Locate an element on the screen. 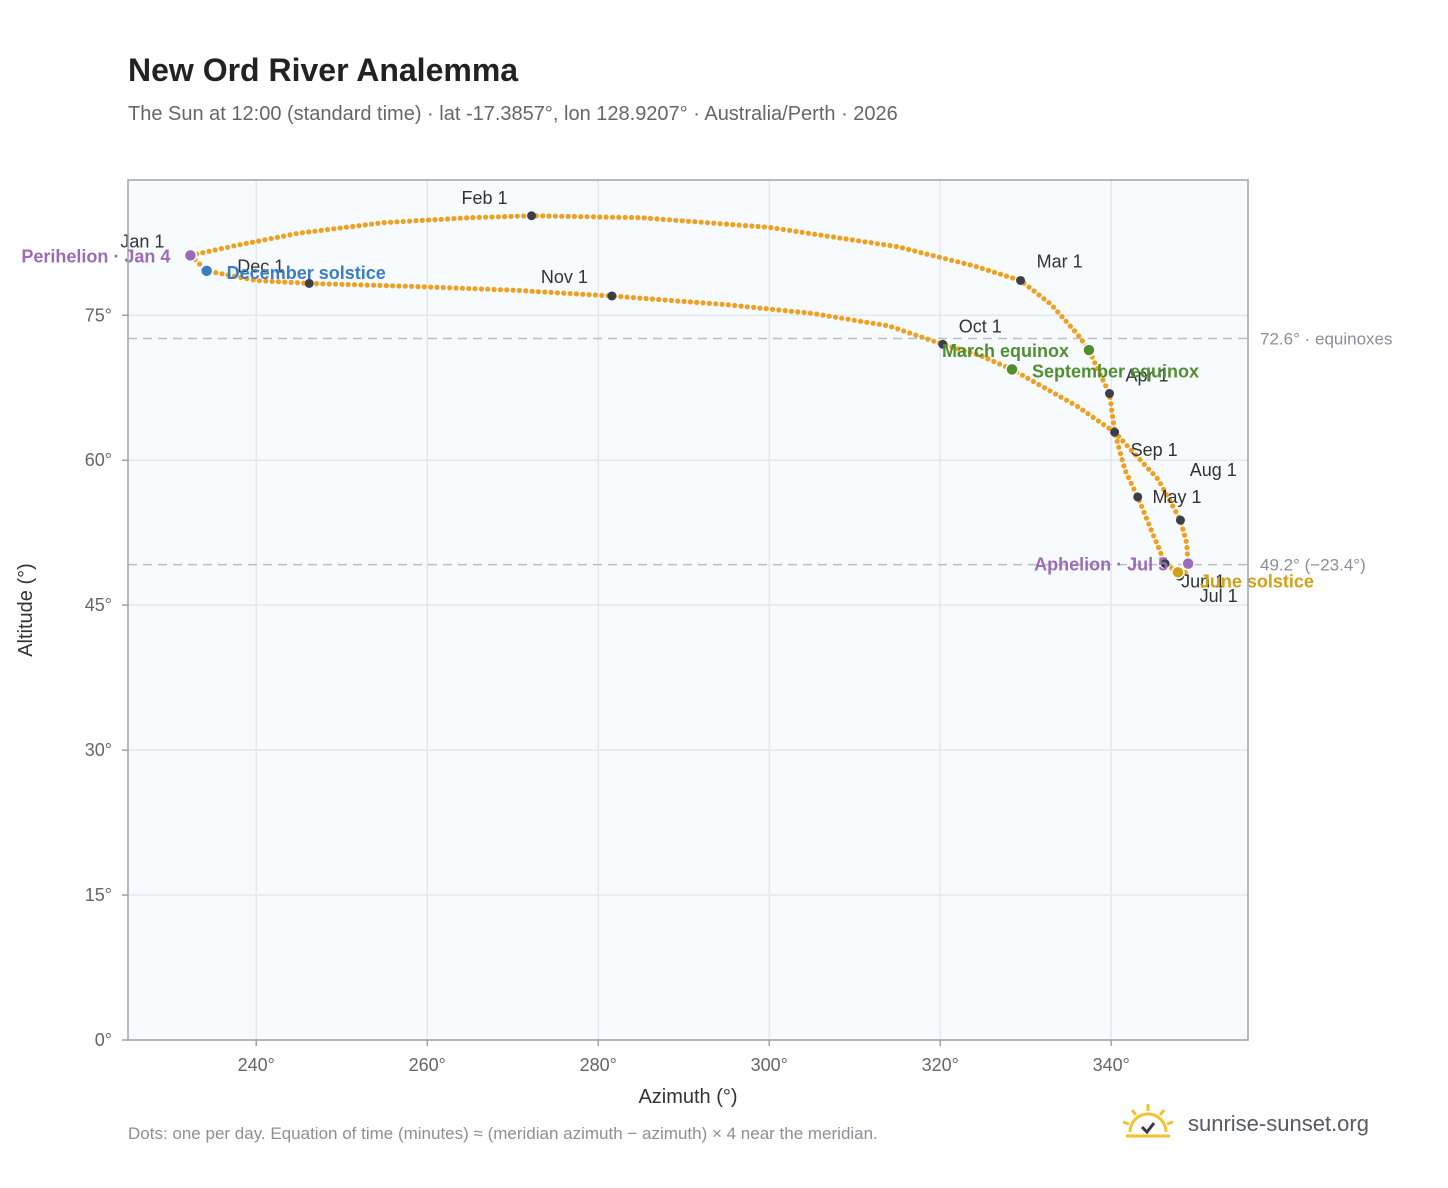 The height and width of the screenshot is (1188, 1448). y-tick-label: 30° is located at coordinates (98, 750).